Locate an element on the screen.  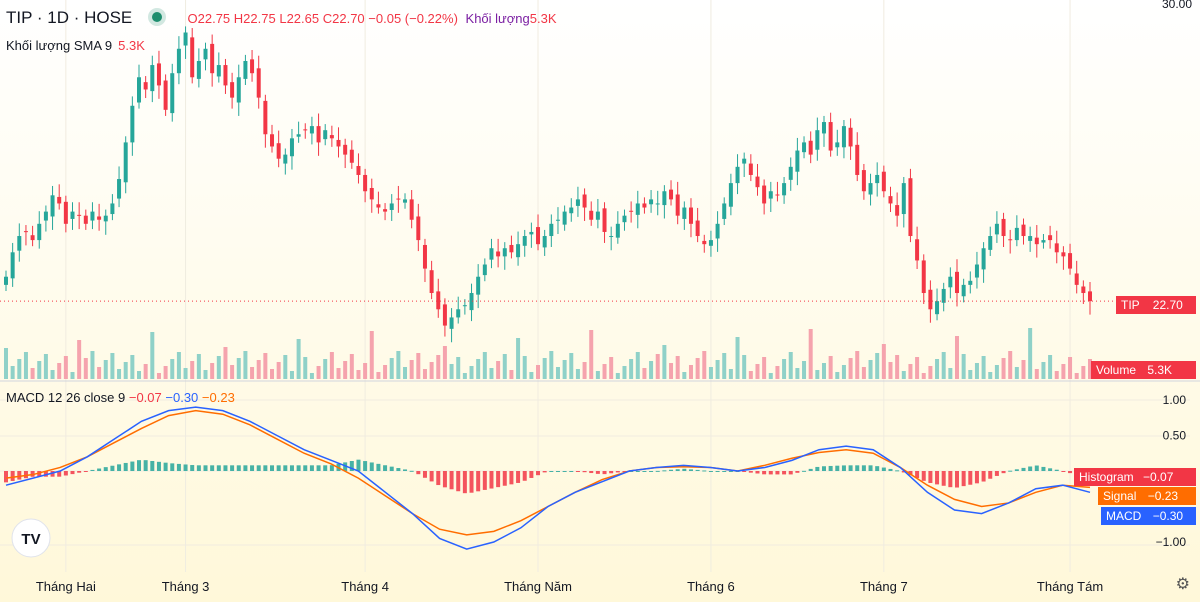
settings-gear-icon: ⚙ is located at coordinates (1182, 584).